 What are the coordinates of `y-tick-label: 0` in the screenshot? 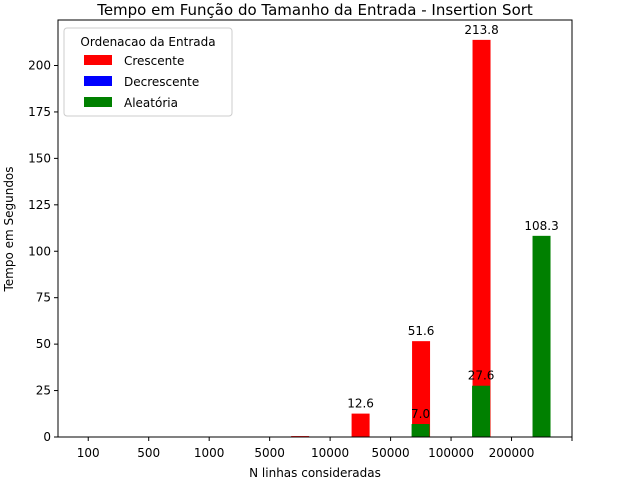 It's located at (47, 437).